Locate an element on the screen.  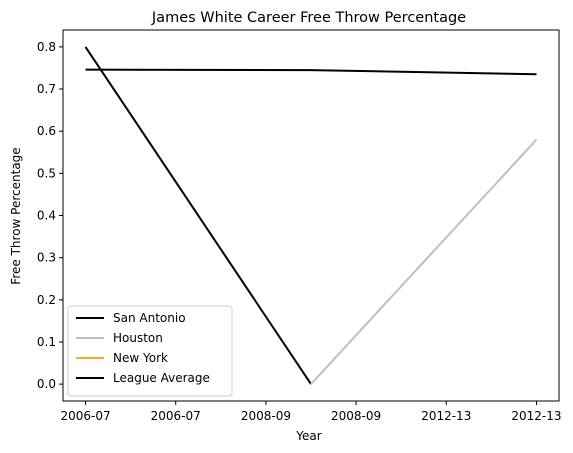
y-tick-label: 0.7 is located at coordinates (46, 89).